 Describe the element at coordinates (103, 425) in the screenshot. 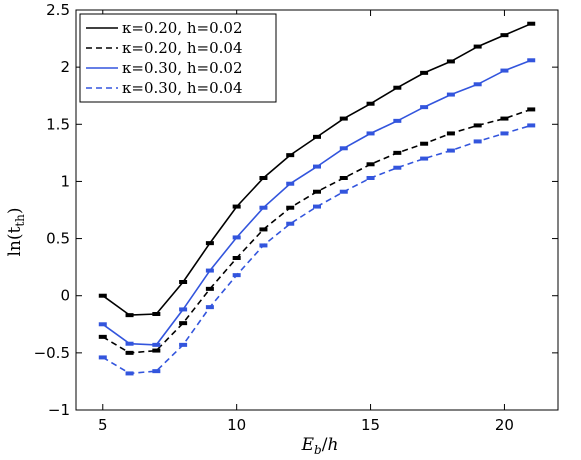

I see `x-tick-label: 5` at that location.